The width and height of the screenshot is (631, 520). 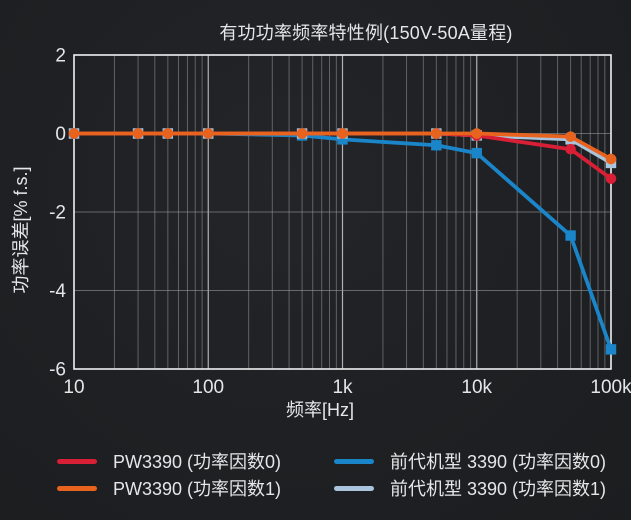 I want to click on x-tick-label: 100k, so click(x=610, y=387).